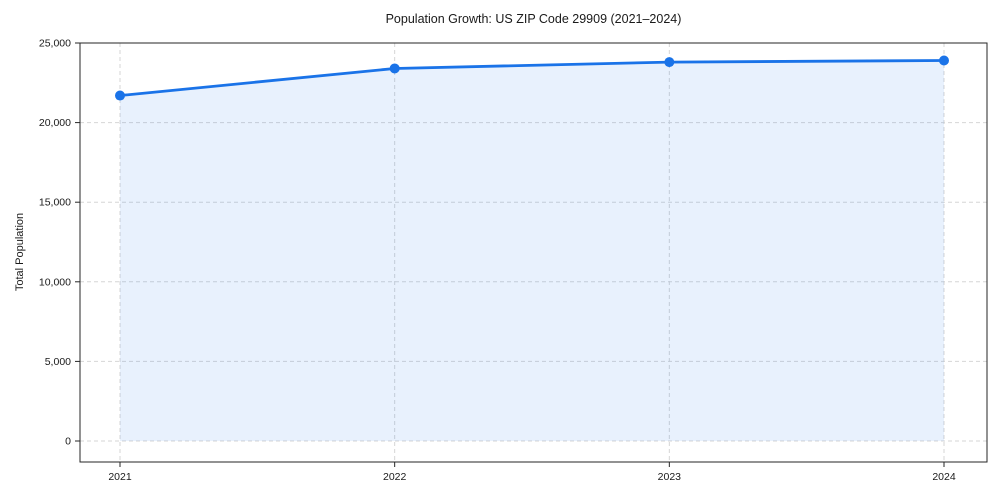 The image size is (1000, 500). Describe the element at coordinates (58, 362) in the screenshot. I see `y-tick-label: 5,000` at that location.